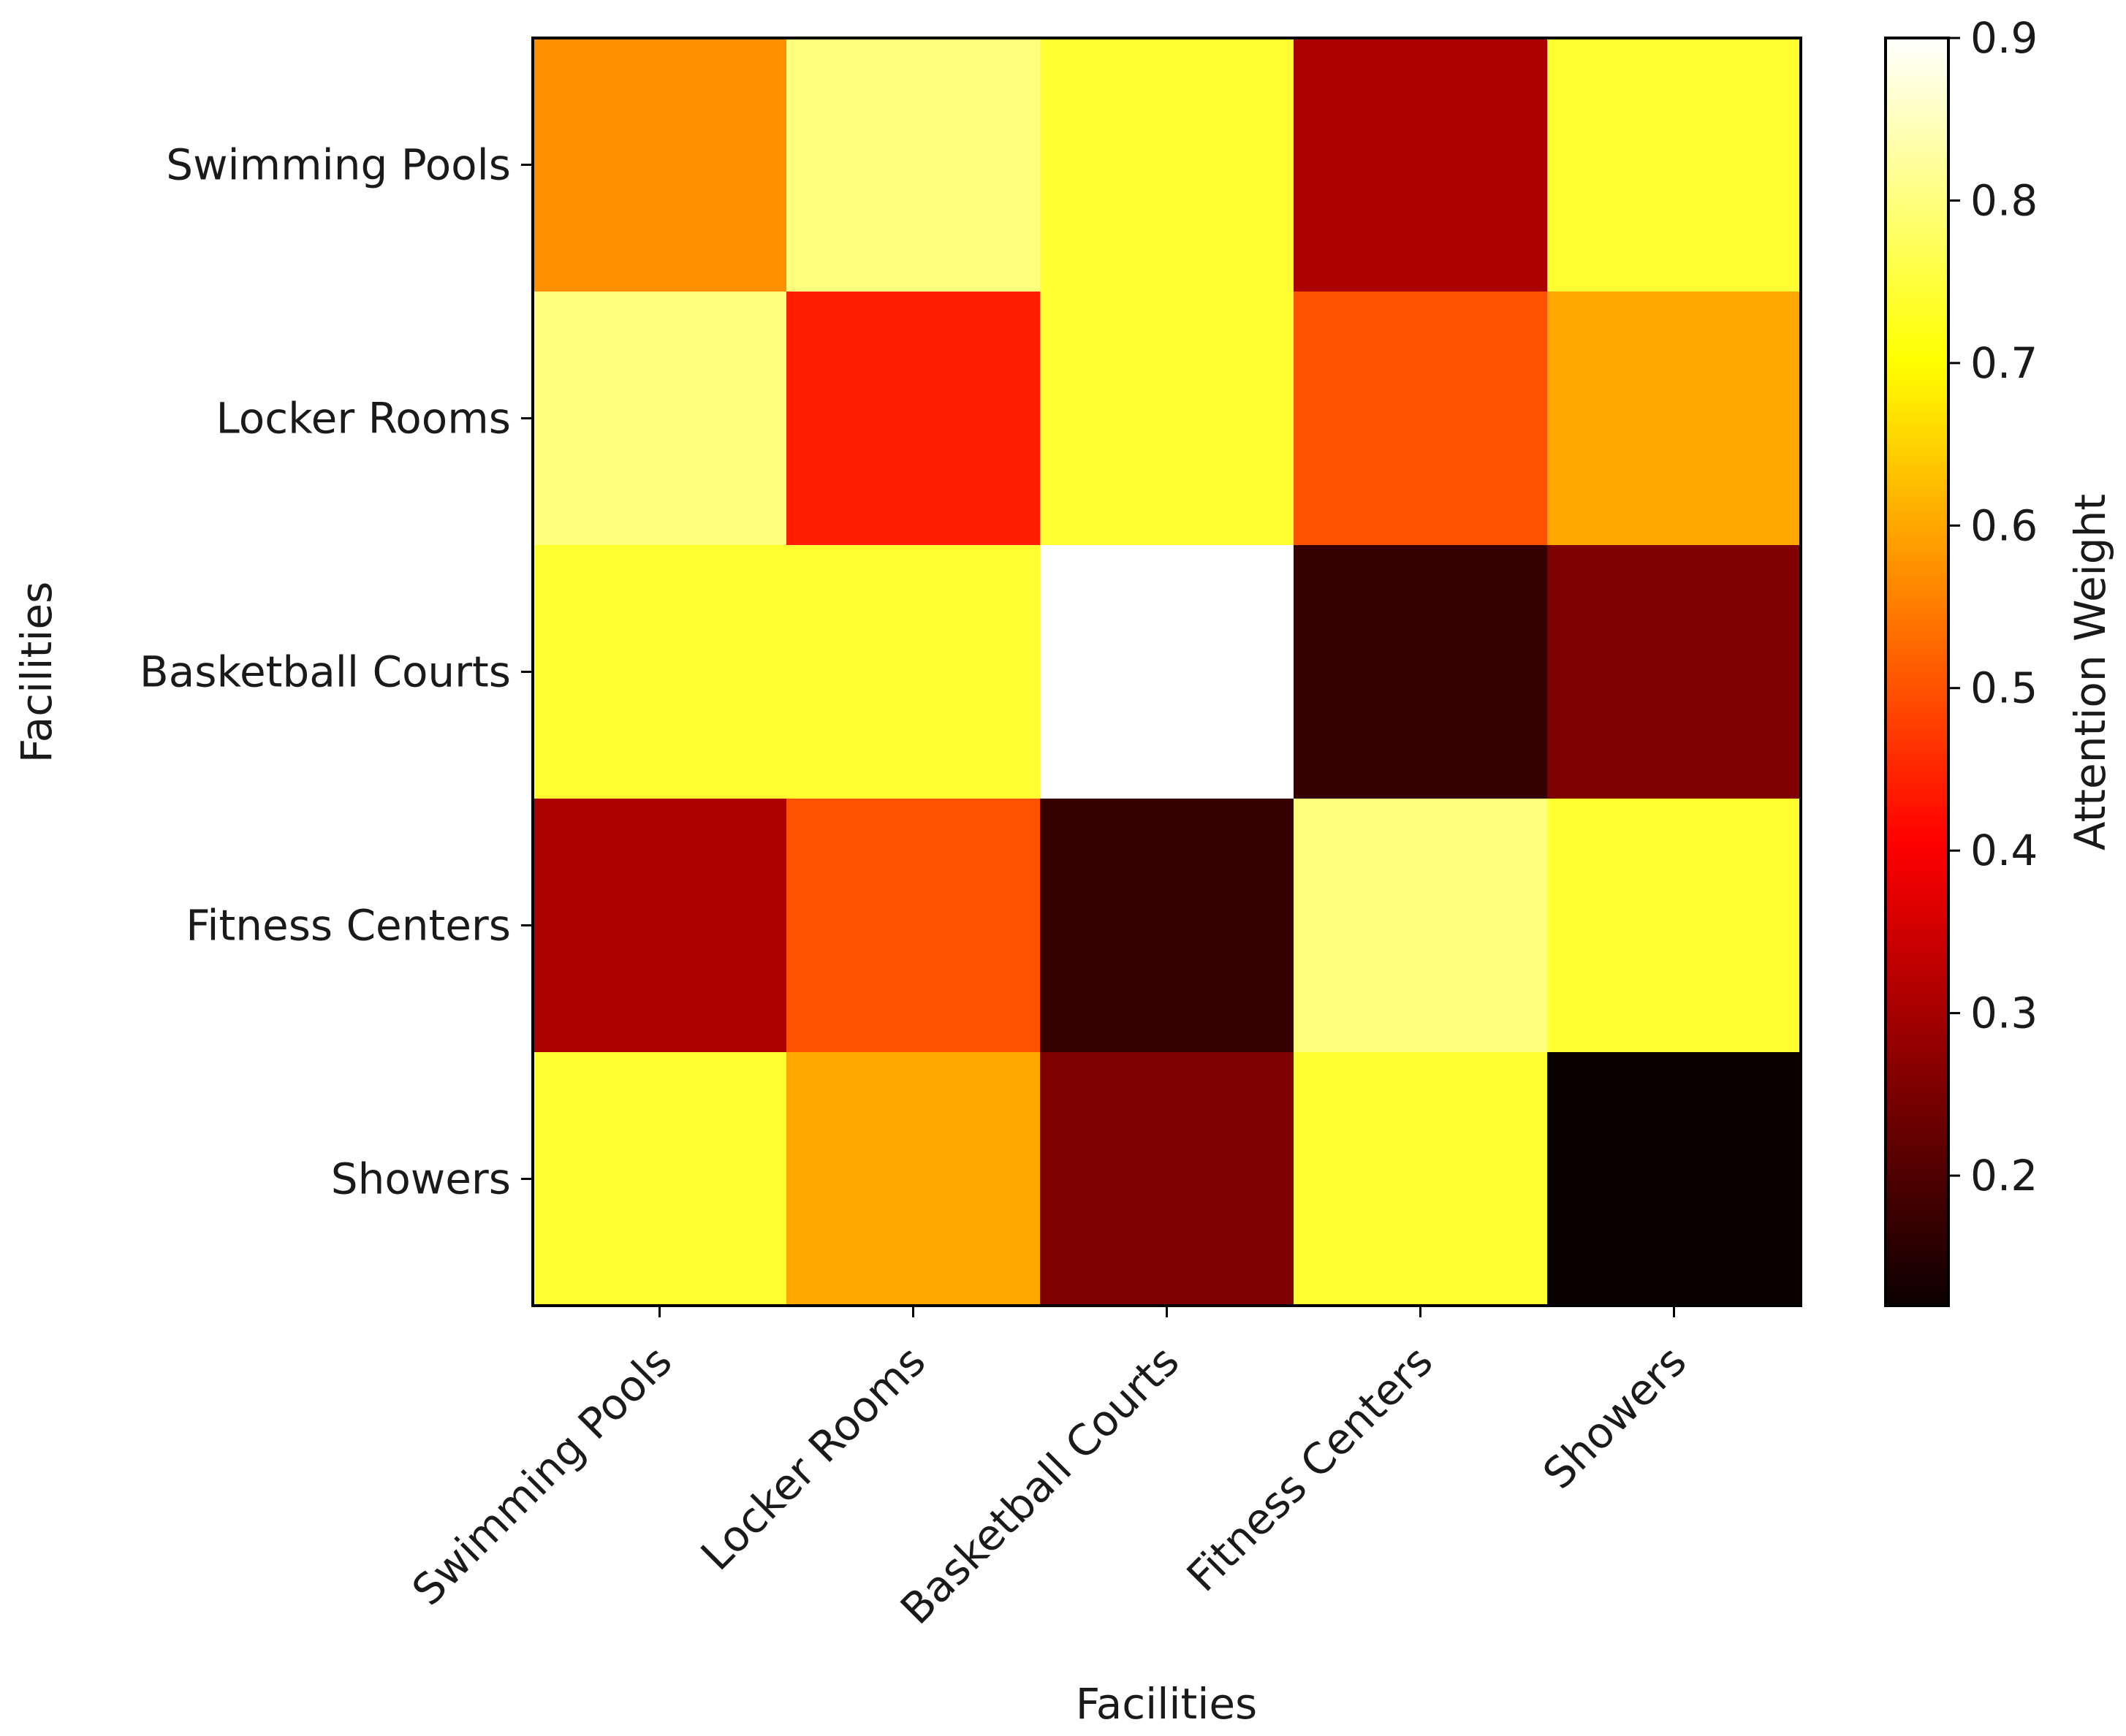  Describe the element at coordinates (813, 1458) in the screenshot. I see `x-tick-label: Locker Rooms` at that location.